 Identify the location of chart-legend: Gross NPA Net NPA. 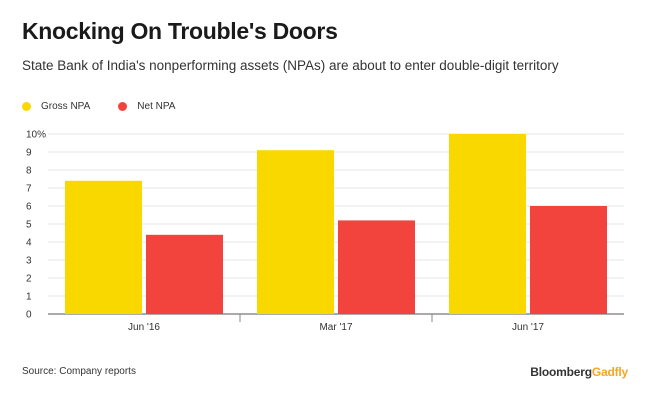
(112, 106).